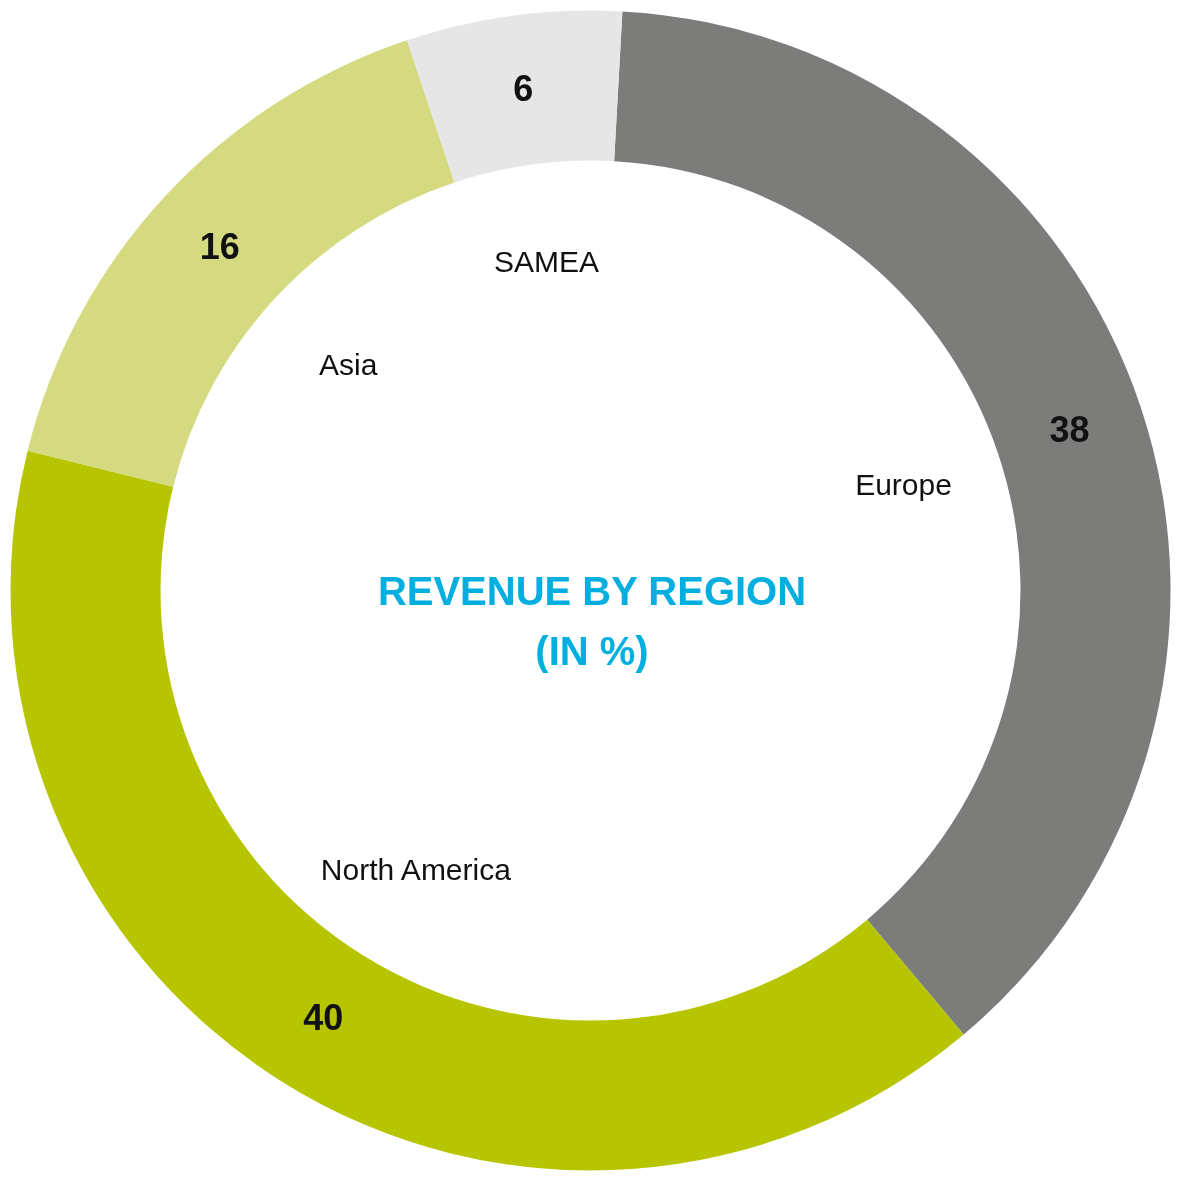 Image resolution: width=1181 pixels, height=1181 pixels. Describe the element at coordinates (1069, 429) in the screenshot. I see `data-label: 38` at that location.